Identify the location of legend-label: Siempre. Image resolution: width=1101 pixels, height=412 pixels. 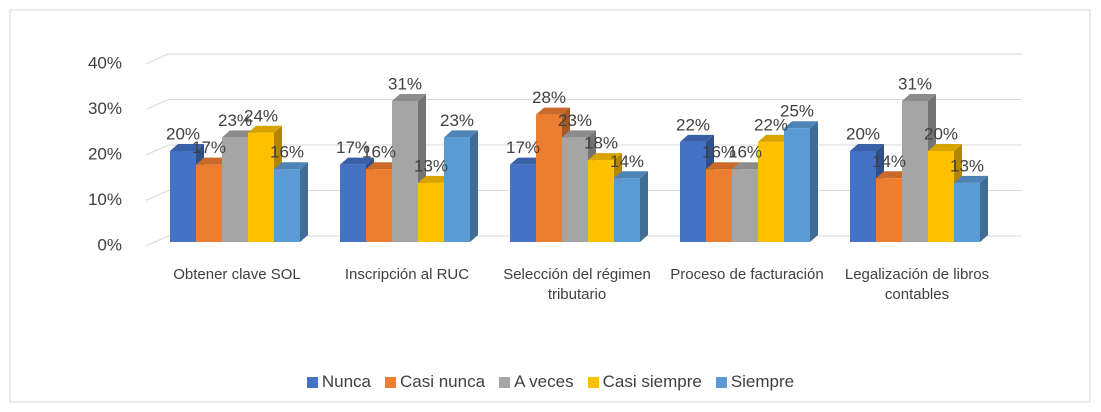
(762, 381).